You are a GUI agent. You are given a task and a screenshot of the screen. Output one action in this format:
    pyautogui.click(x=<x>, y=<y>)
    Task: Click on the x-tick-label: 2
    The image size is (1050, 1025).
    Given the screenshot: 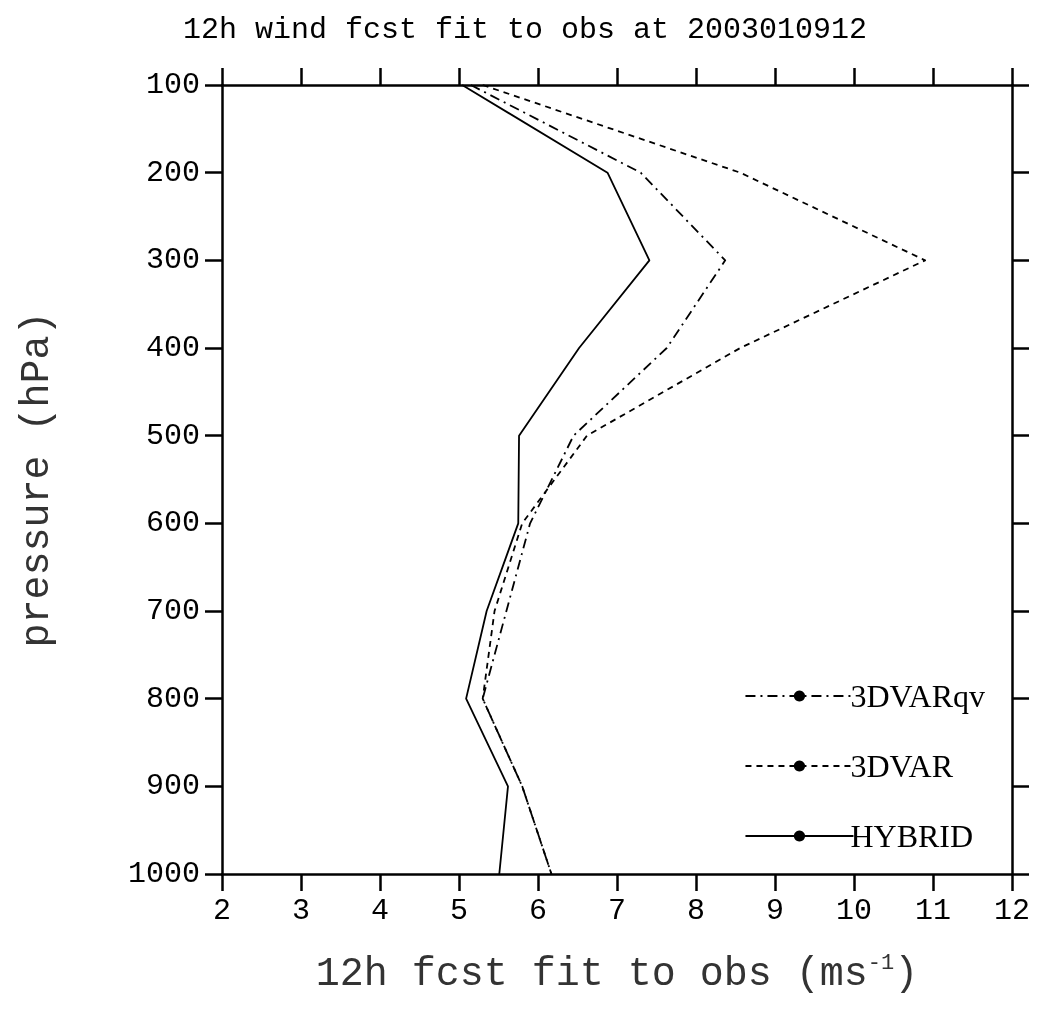 What is the action you would take?
    pyautogui.click(x=222, y=911)
    